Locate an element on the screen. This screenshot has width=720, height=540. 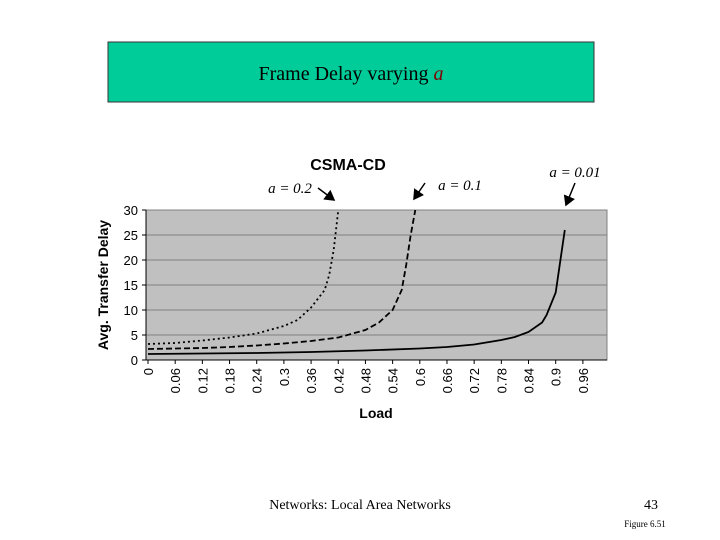
x-tick-label: 0.06 is located at coordinates (175, 380).